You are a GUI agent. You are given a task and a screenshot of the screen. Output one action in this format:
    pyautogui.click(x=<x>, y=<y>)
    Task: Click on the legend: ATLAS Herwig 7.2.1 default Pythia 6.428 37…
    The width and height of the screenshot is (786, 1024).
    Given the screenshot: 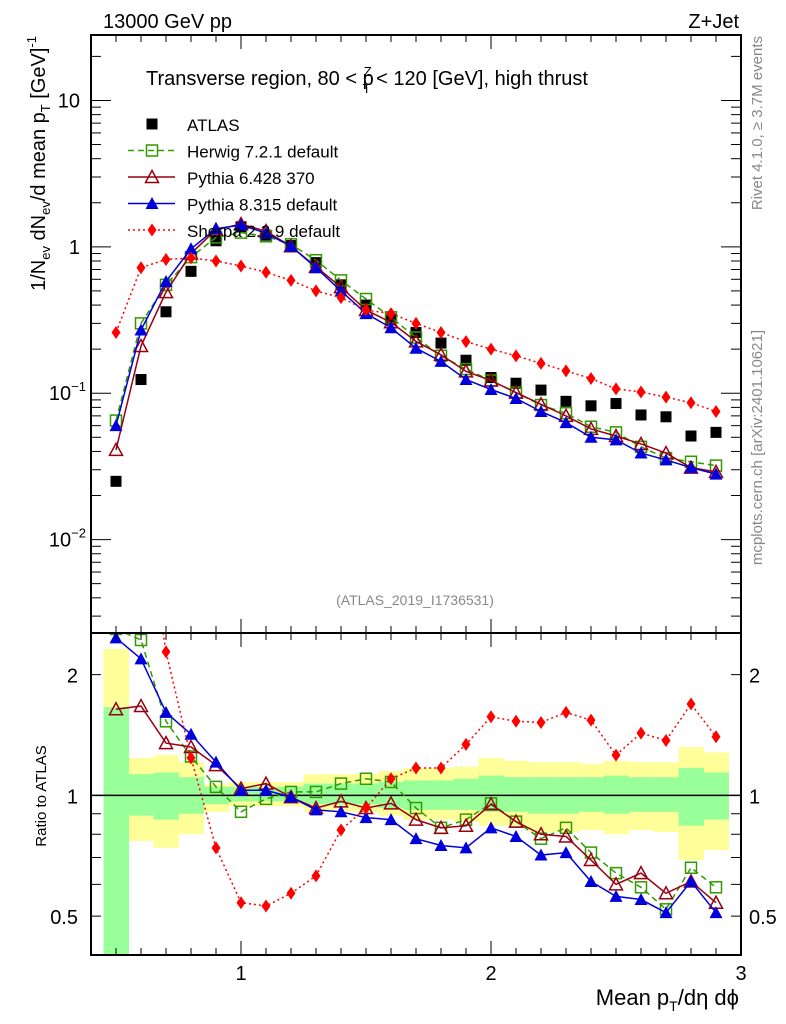 What is the action you would take?
    pyautogui.click(x=234, y=178)
    